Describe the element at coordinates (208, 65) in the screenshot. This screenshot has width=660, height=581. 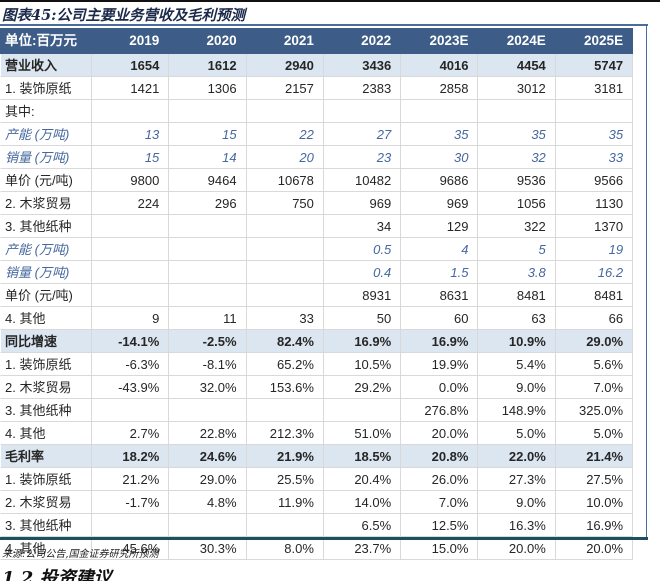
I see `value-cell: 1612` at that location.